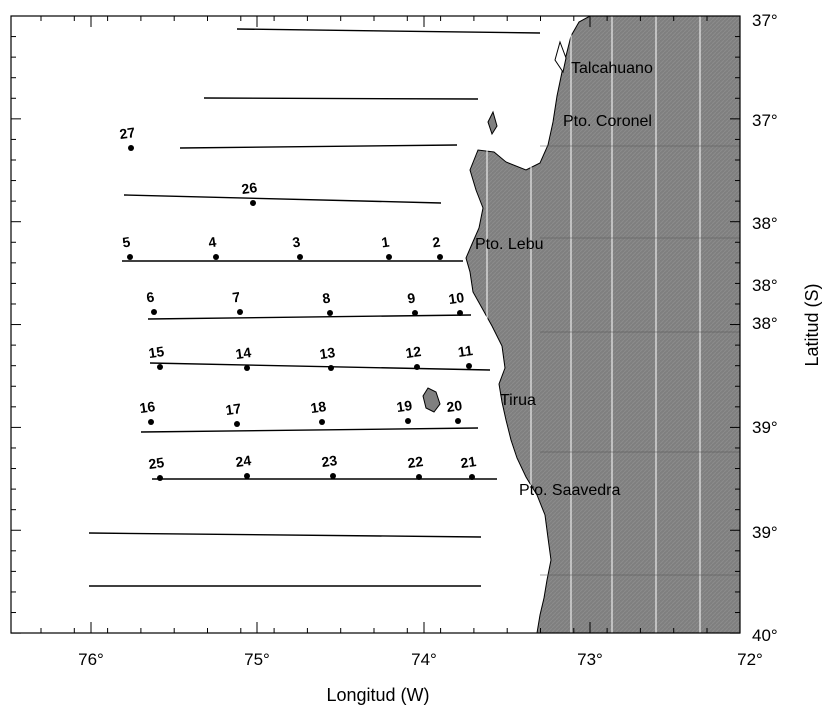 The width and height of the screenshot is (830, 717). I want to click on station-label: 21, so click(468, 462).